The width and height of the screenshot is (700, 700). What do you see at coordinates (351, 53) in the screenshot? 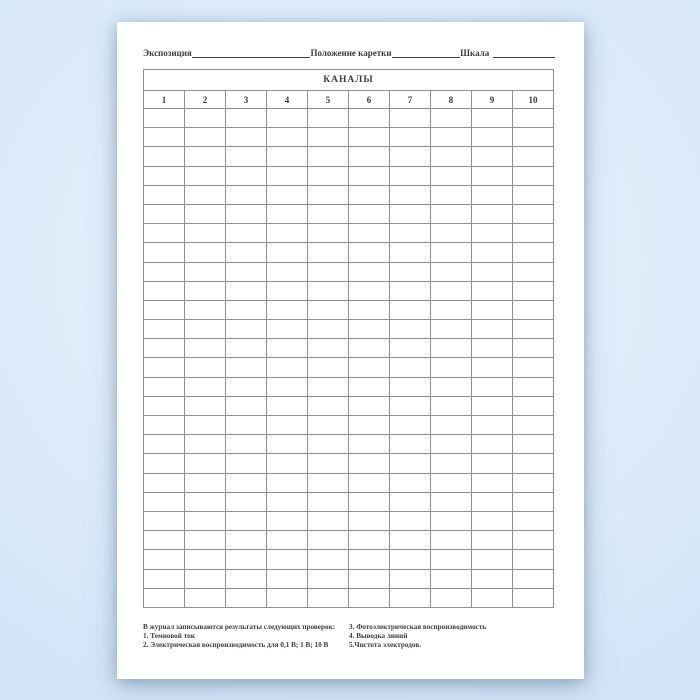
I see `carriage-position-label: Положение каретки` at bounding box center [351, 53].